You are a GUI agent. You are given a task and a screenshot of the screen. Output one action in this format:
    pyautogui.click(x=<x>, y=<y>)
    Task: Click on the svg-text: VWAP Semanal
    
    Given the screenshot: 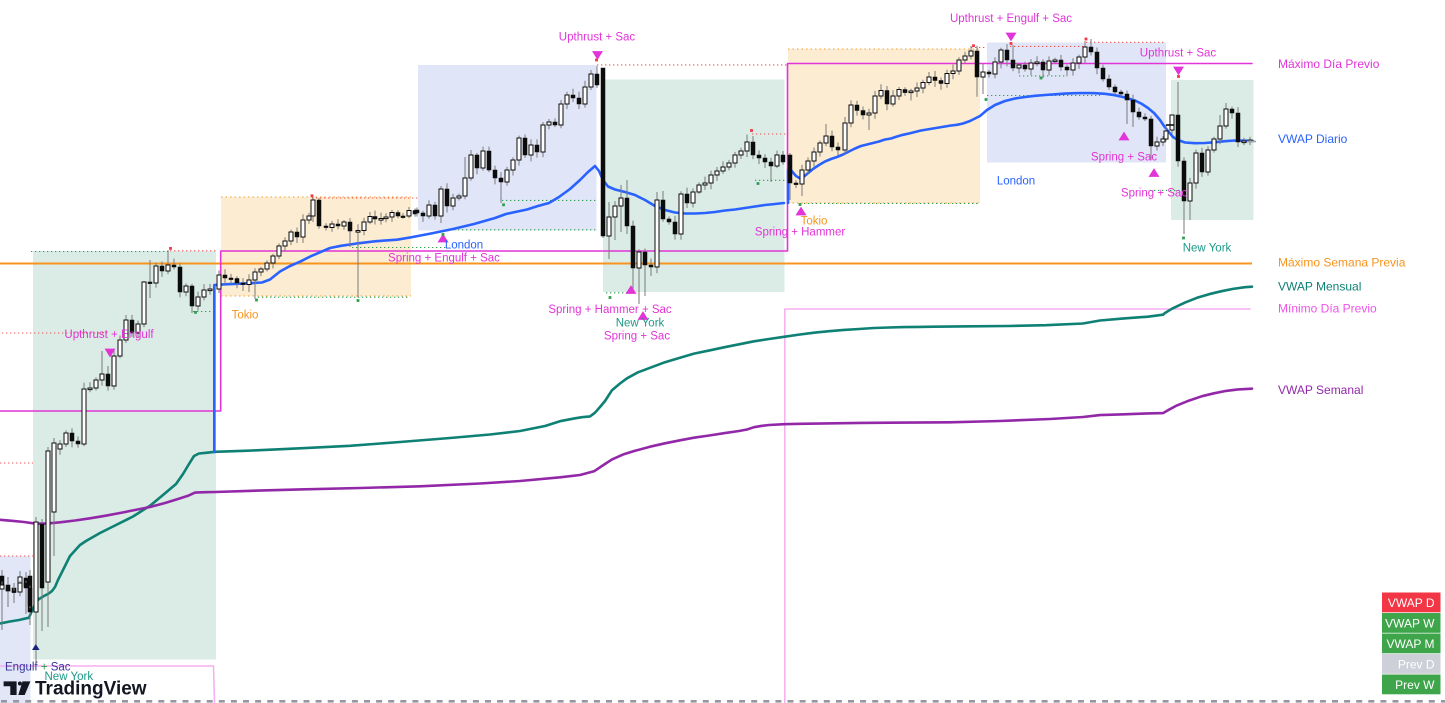 What is the action you would take?
    pyautogui.click(x=1320, y=390)
    